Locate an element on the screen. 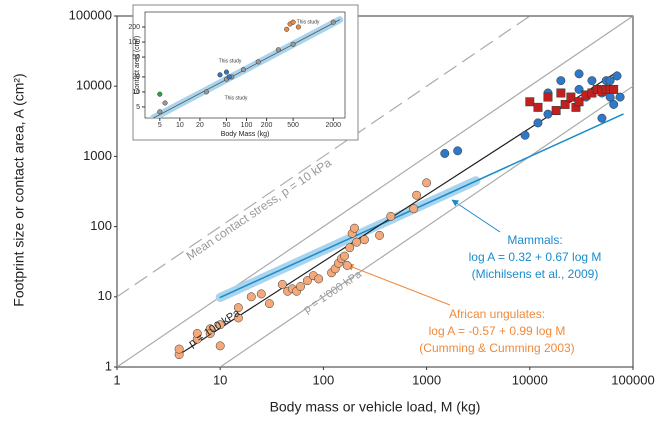 The height and width of the screenshot is (426, 659). x-tick-label: 500 is located at coordinates (293, 125).